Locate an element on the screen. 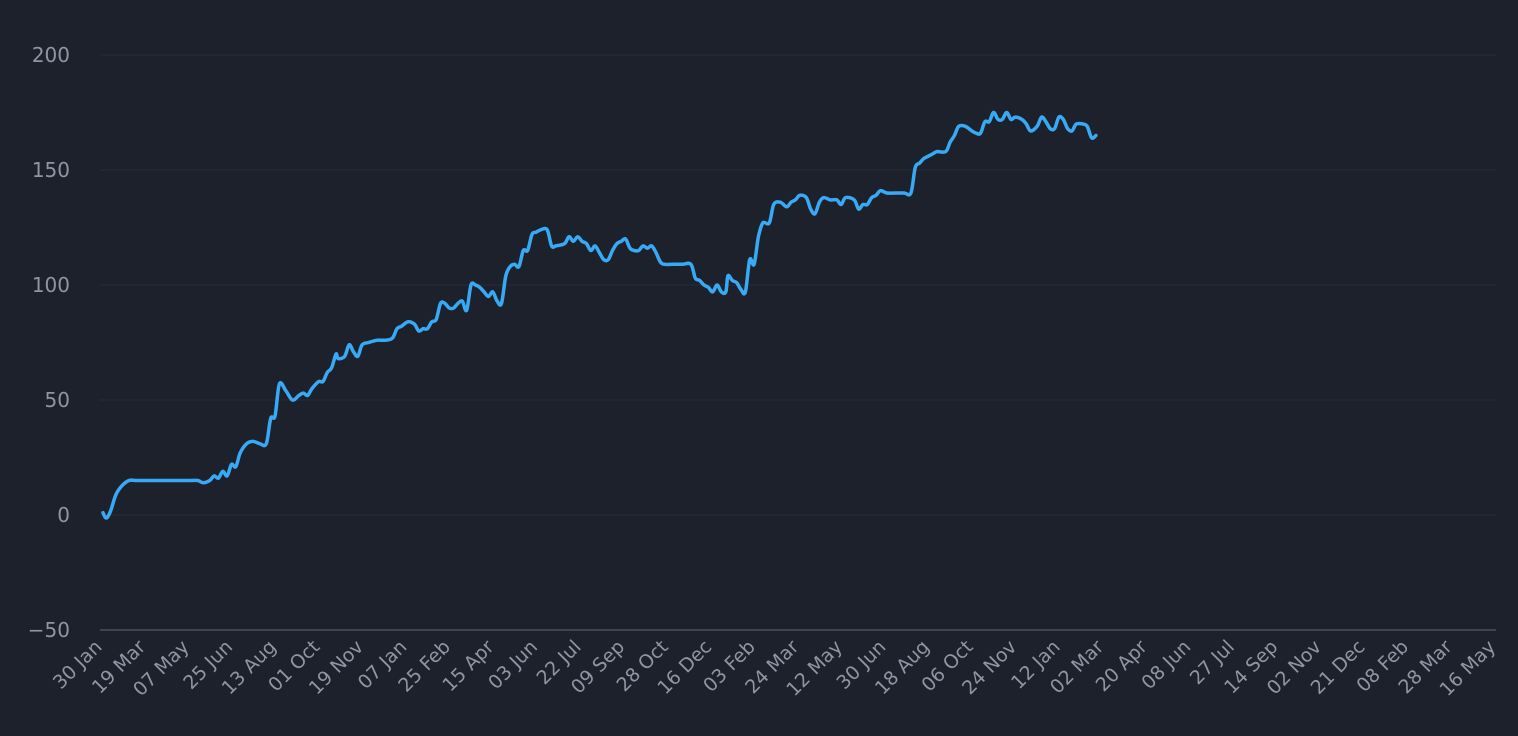 This screenshot has height=736, width=1518. y-tick-label: 200 is located at coordinates (51, 55).